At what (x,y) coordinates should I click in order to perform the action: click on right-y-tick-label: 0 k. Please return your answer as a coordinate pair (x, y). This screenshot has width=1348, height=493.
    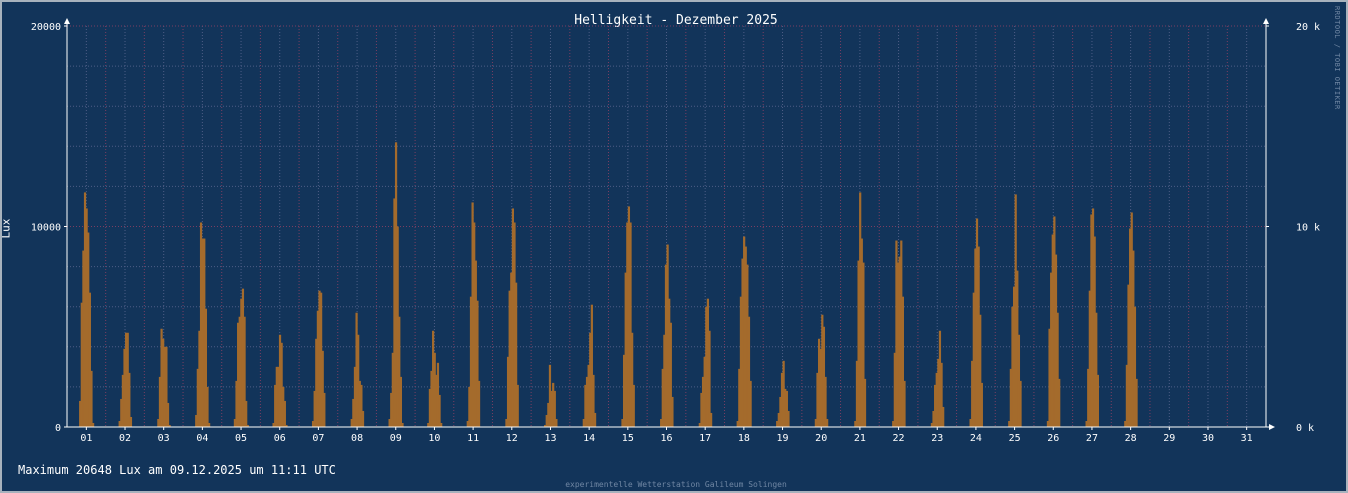
    Looking at the image, I should click on (1305, 428).